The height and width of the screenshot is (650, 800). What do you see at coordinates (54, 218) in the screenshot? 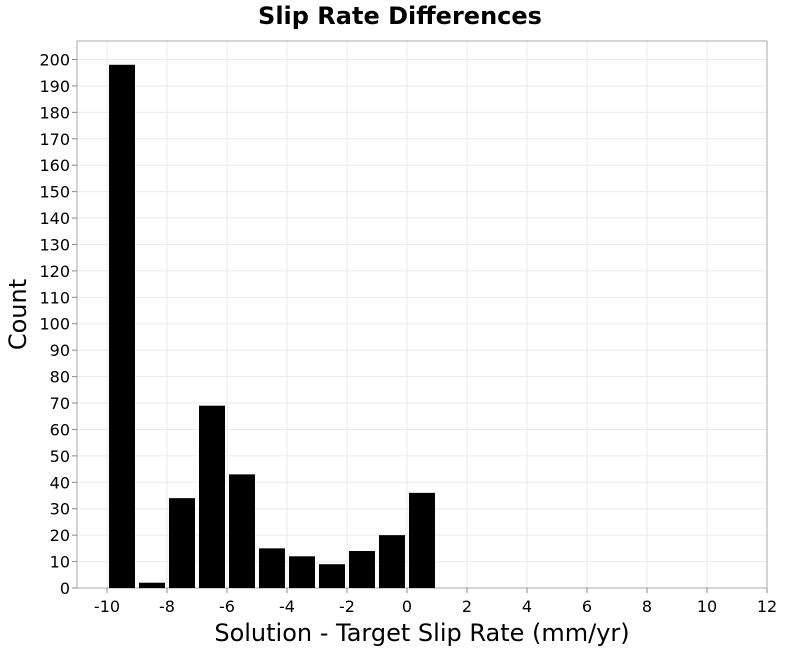
I see `y-tick-label: 140` at bounding box center [54, 218].